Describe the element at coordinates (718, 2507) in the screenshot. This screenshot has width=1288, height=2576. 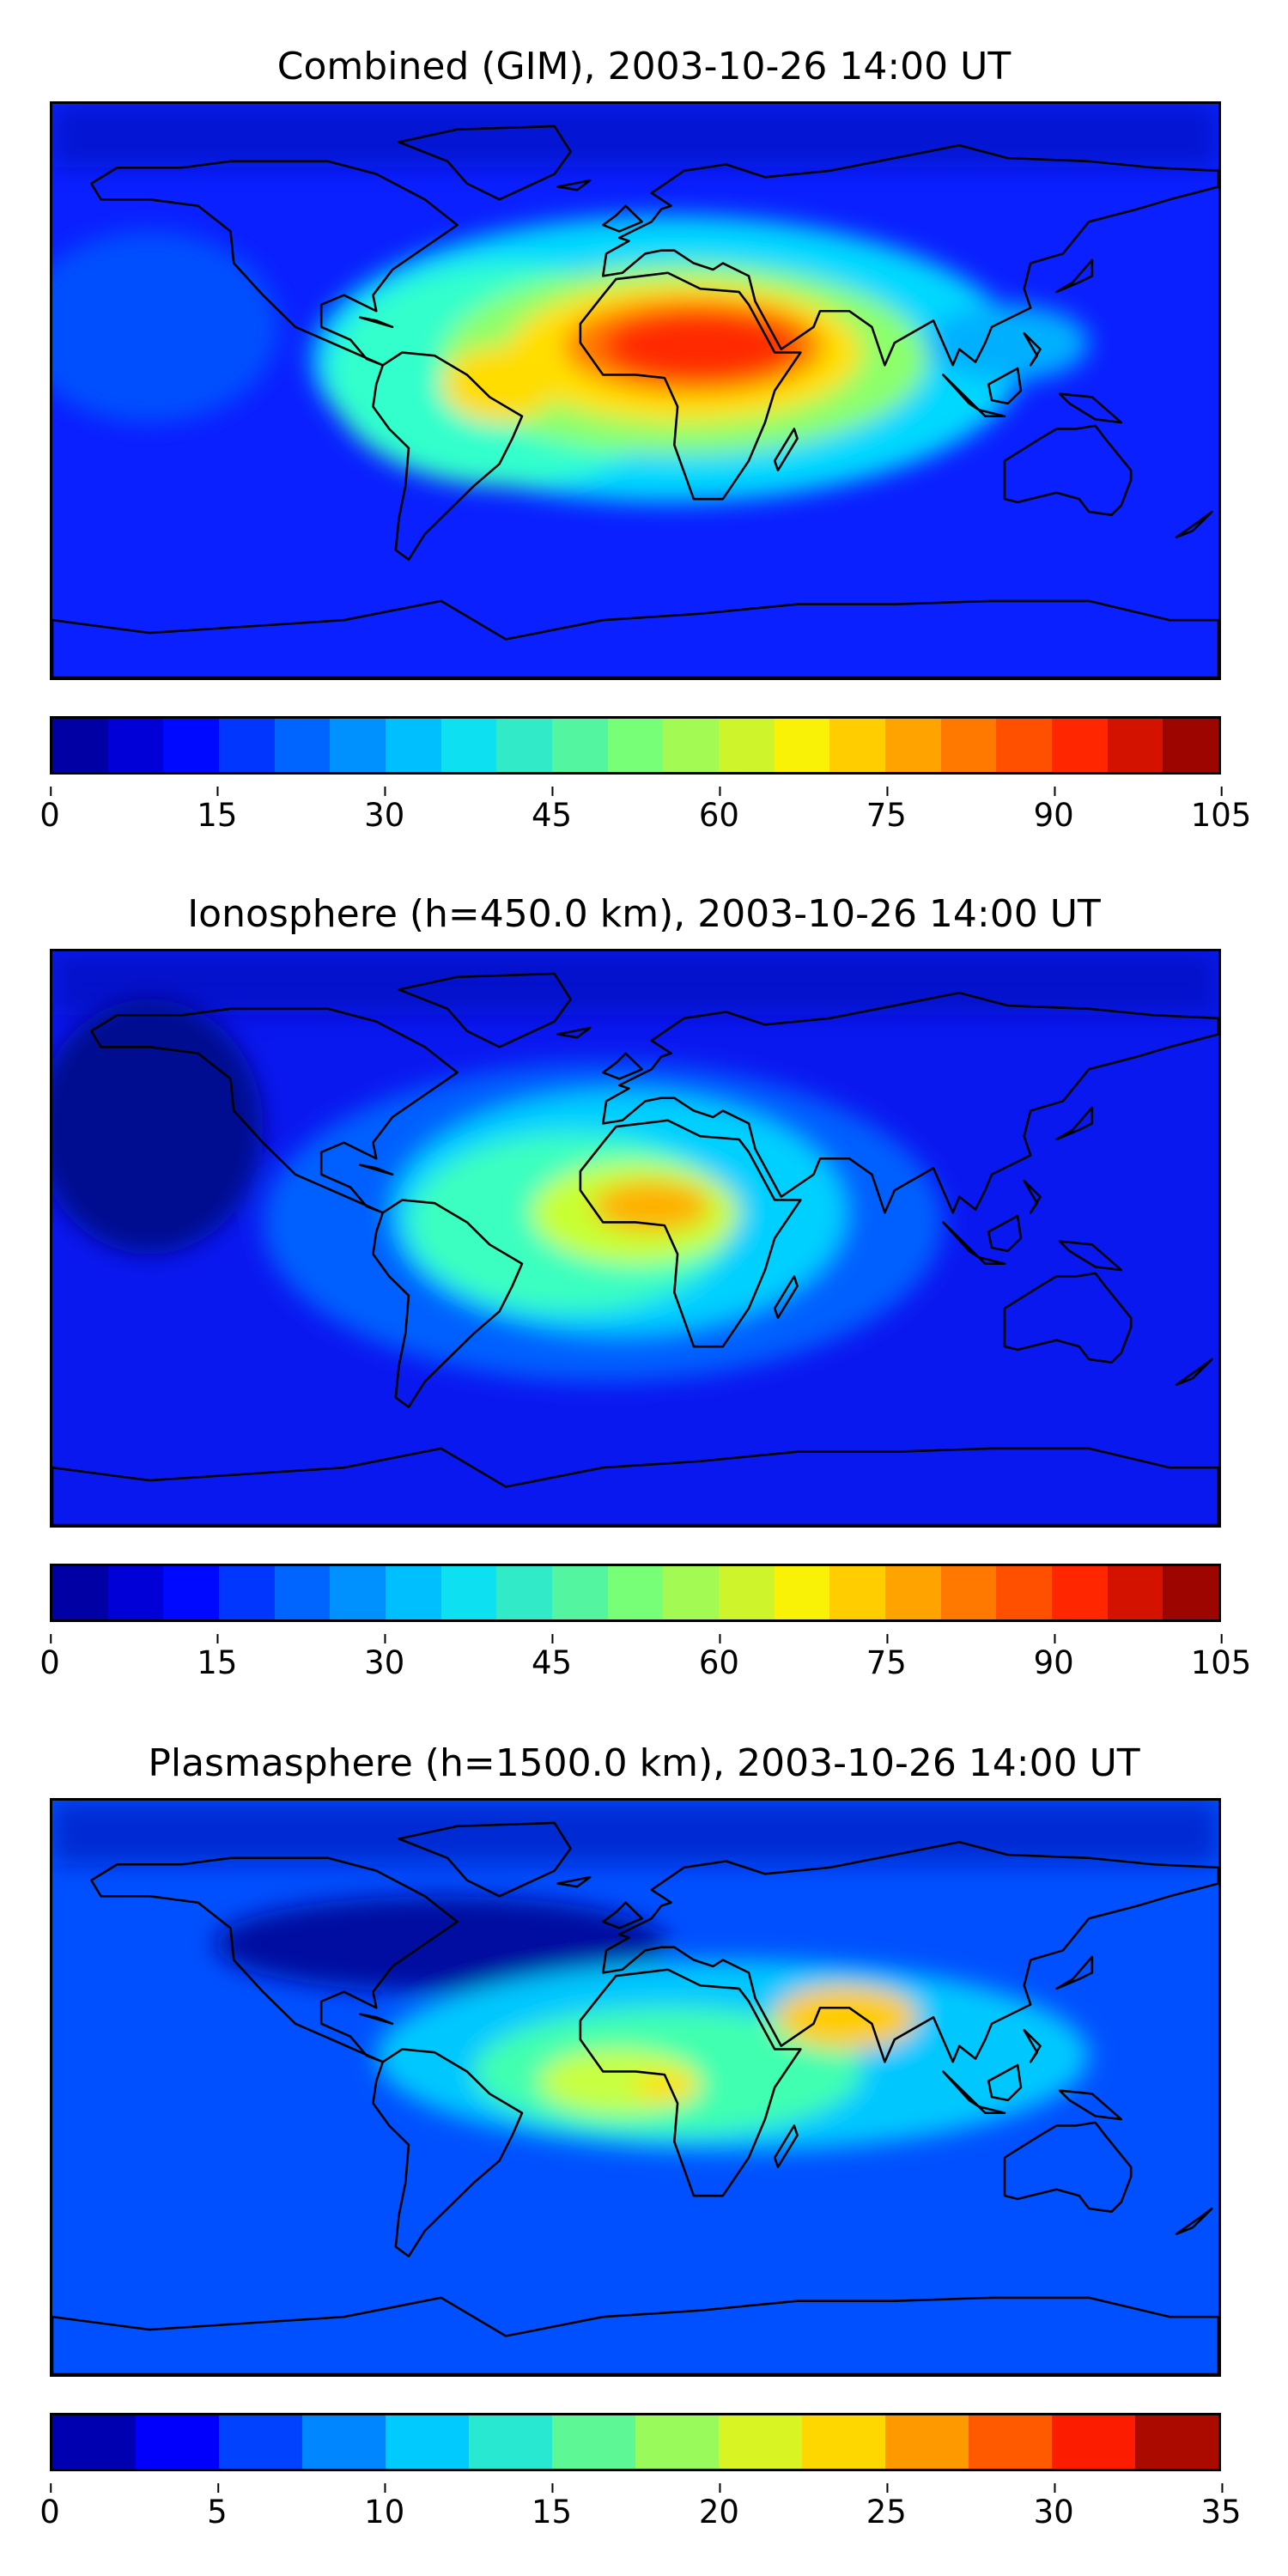
I see `colorbar-tick-label: 20` at that location.